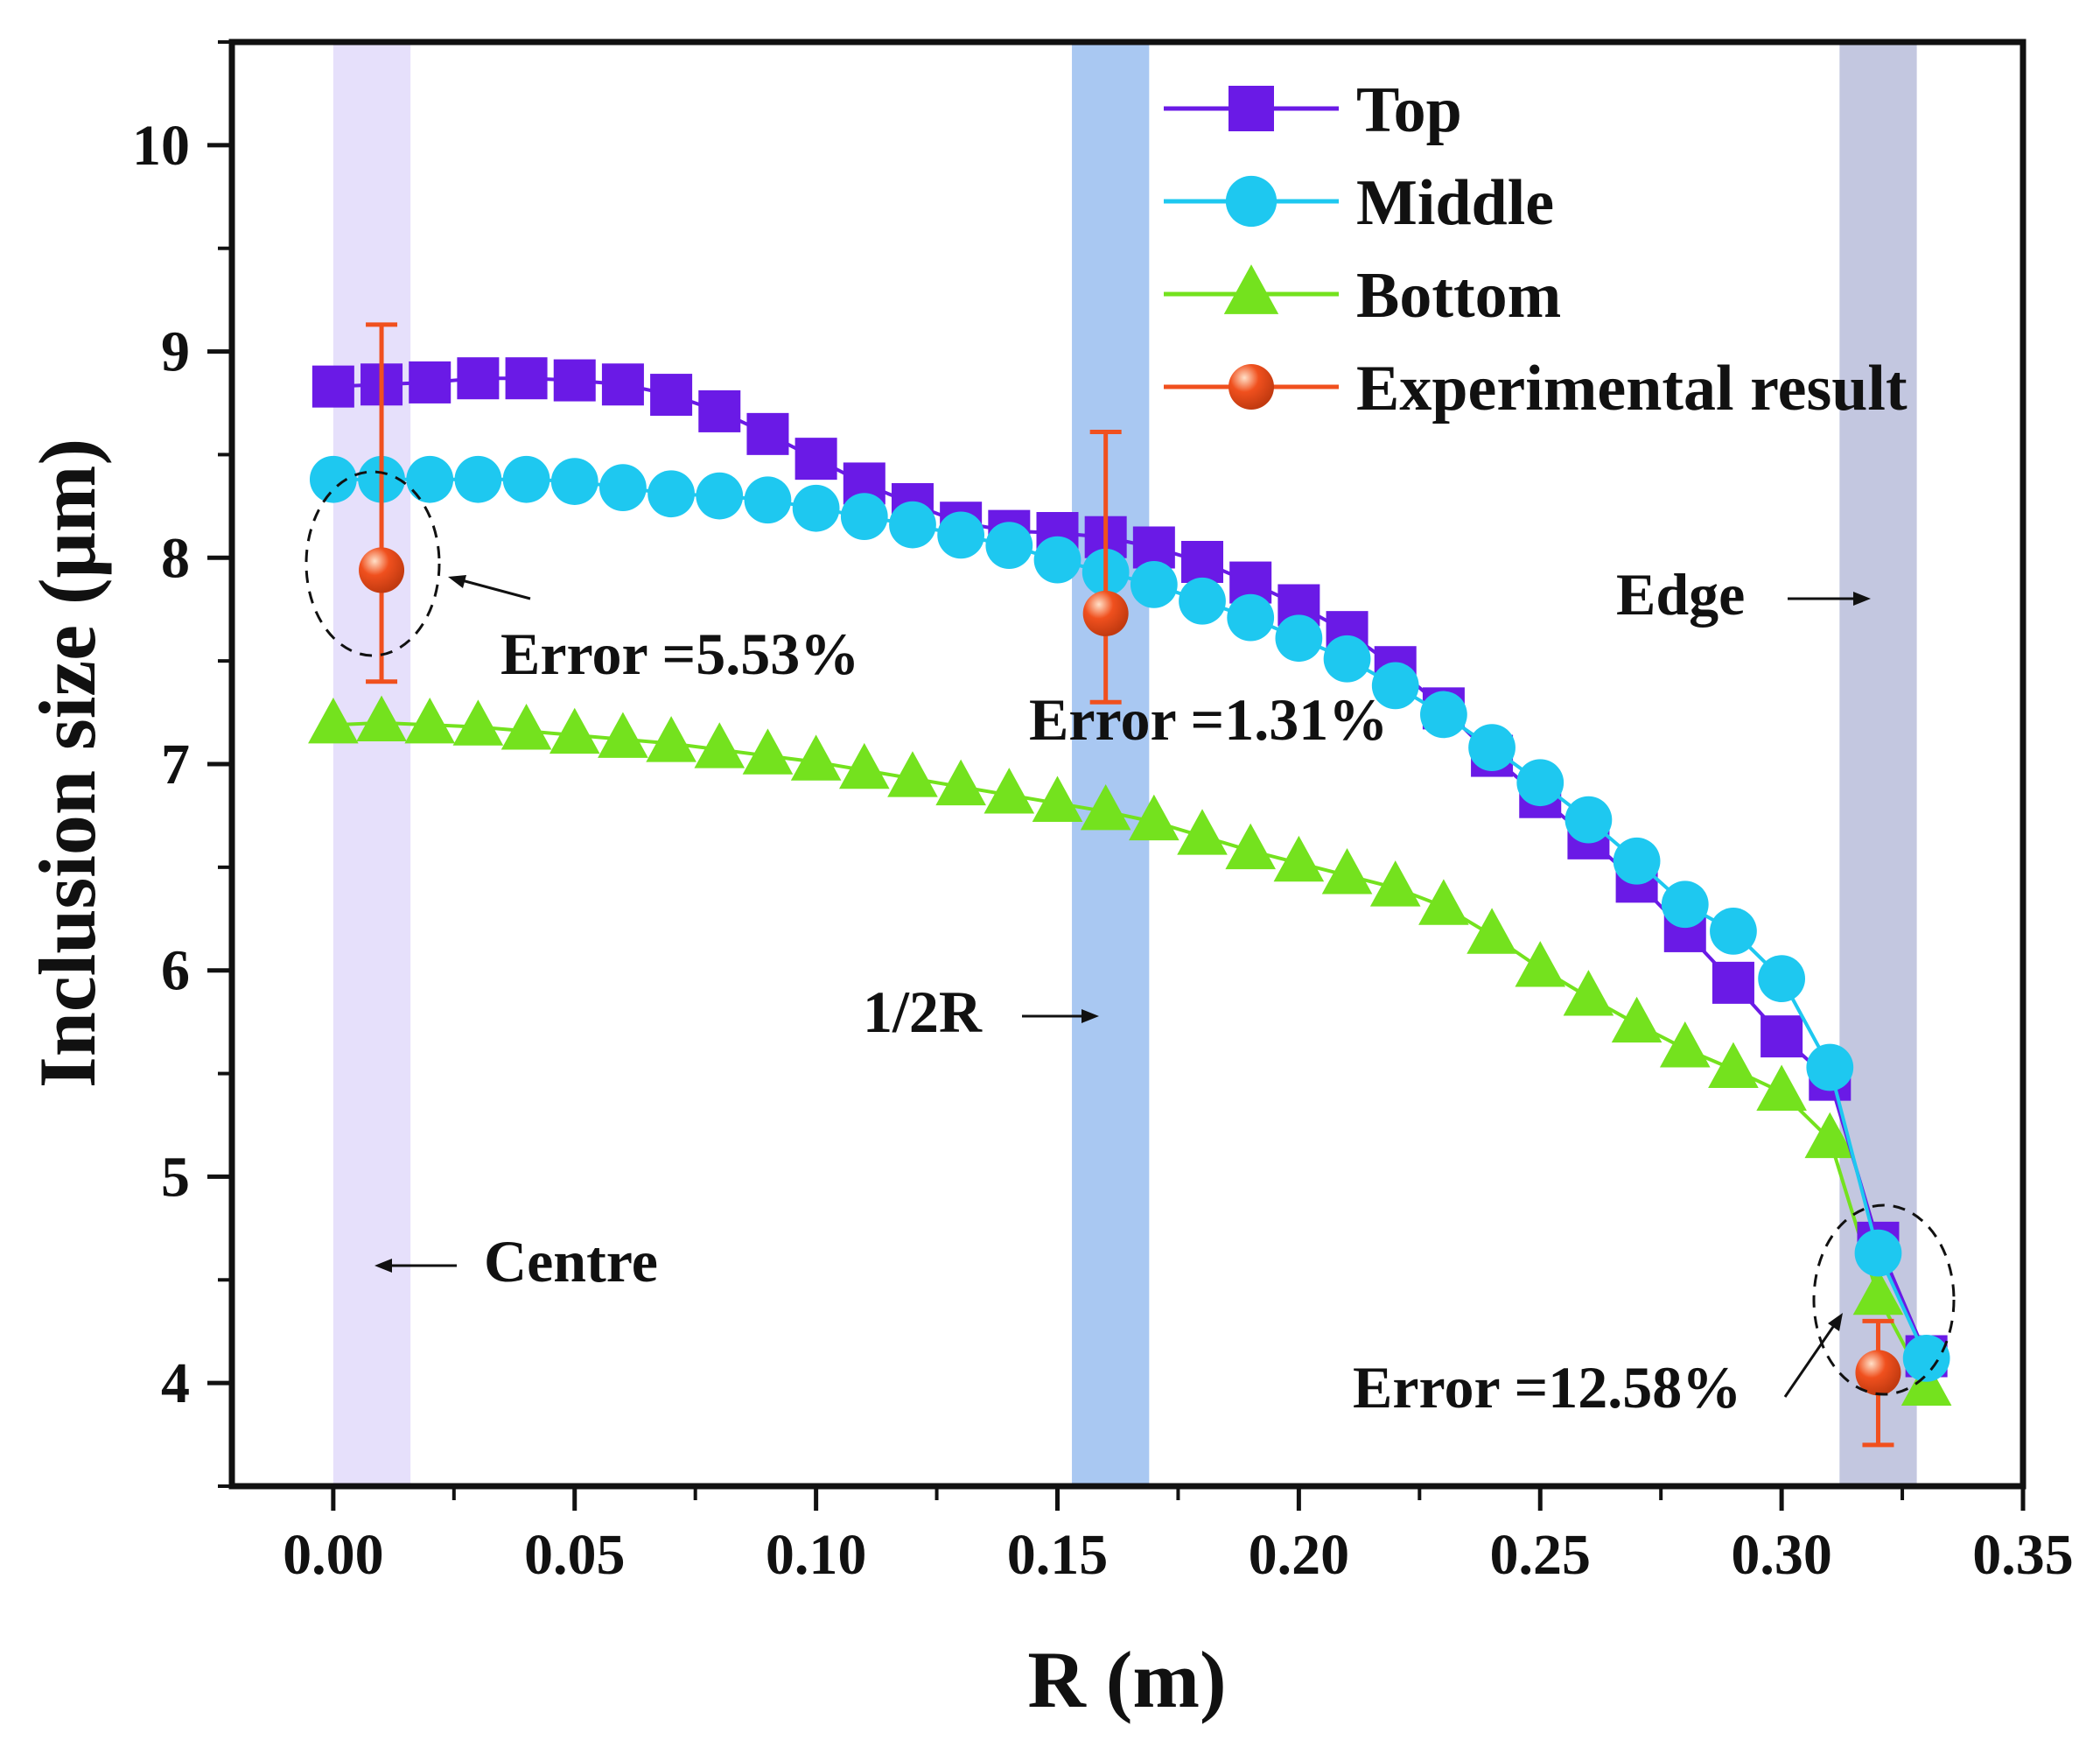  What do you see at coordinates (175, 1383) in the screenshot?
I see `y-tick-label: 4` at bounding box center [175, 1383].